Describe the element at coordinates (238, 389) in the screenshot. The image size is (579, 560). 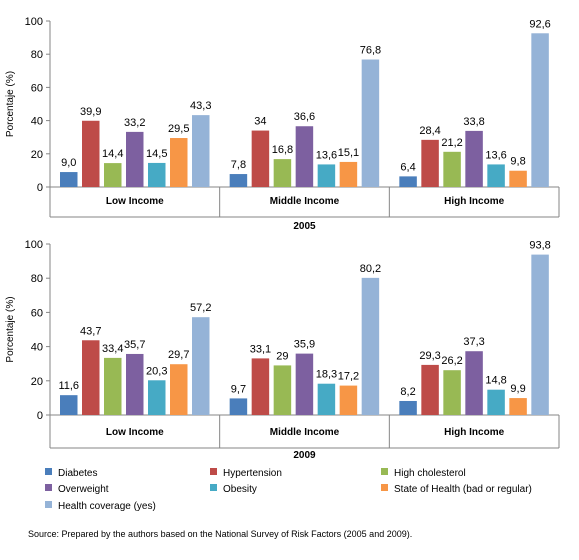
I see `chart-1-data-label: 9,7` at that location.